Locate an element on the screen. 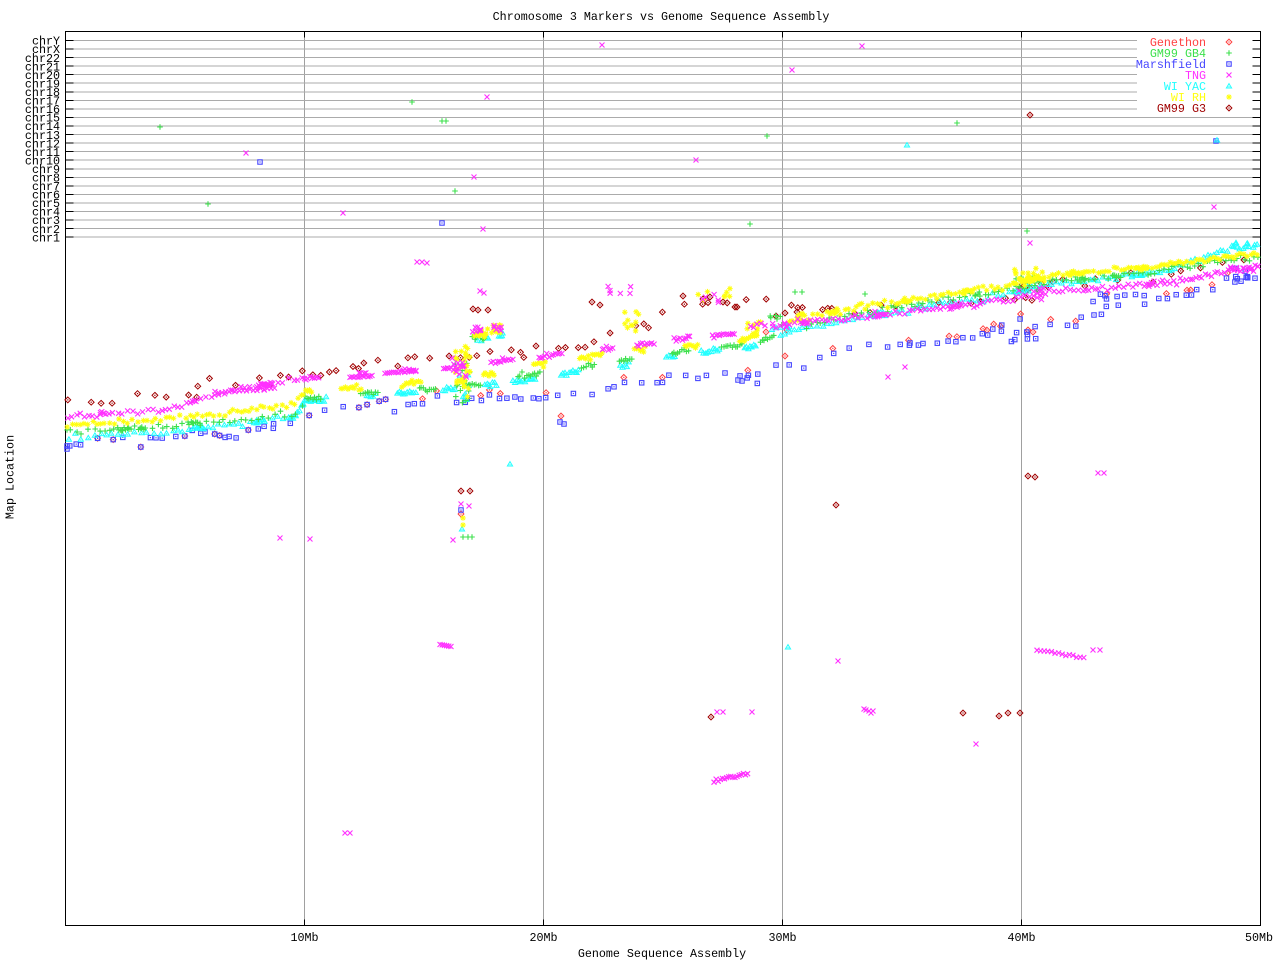 The image size is (1280, 960). svg-text: chr18 is located at coordinates (42, 93).